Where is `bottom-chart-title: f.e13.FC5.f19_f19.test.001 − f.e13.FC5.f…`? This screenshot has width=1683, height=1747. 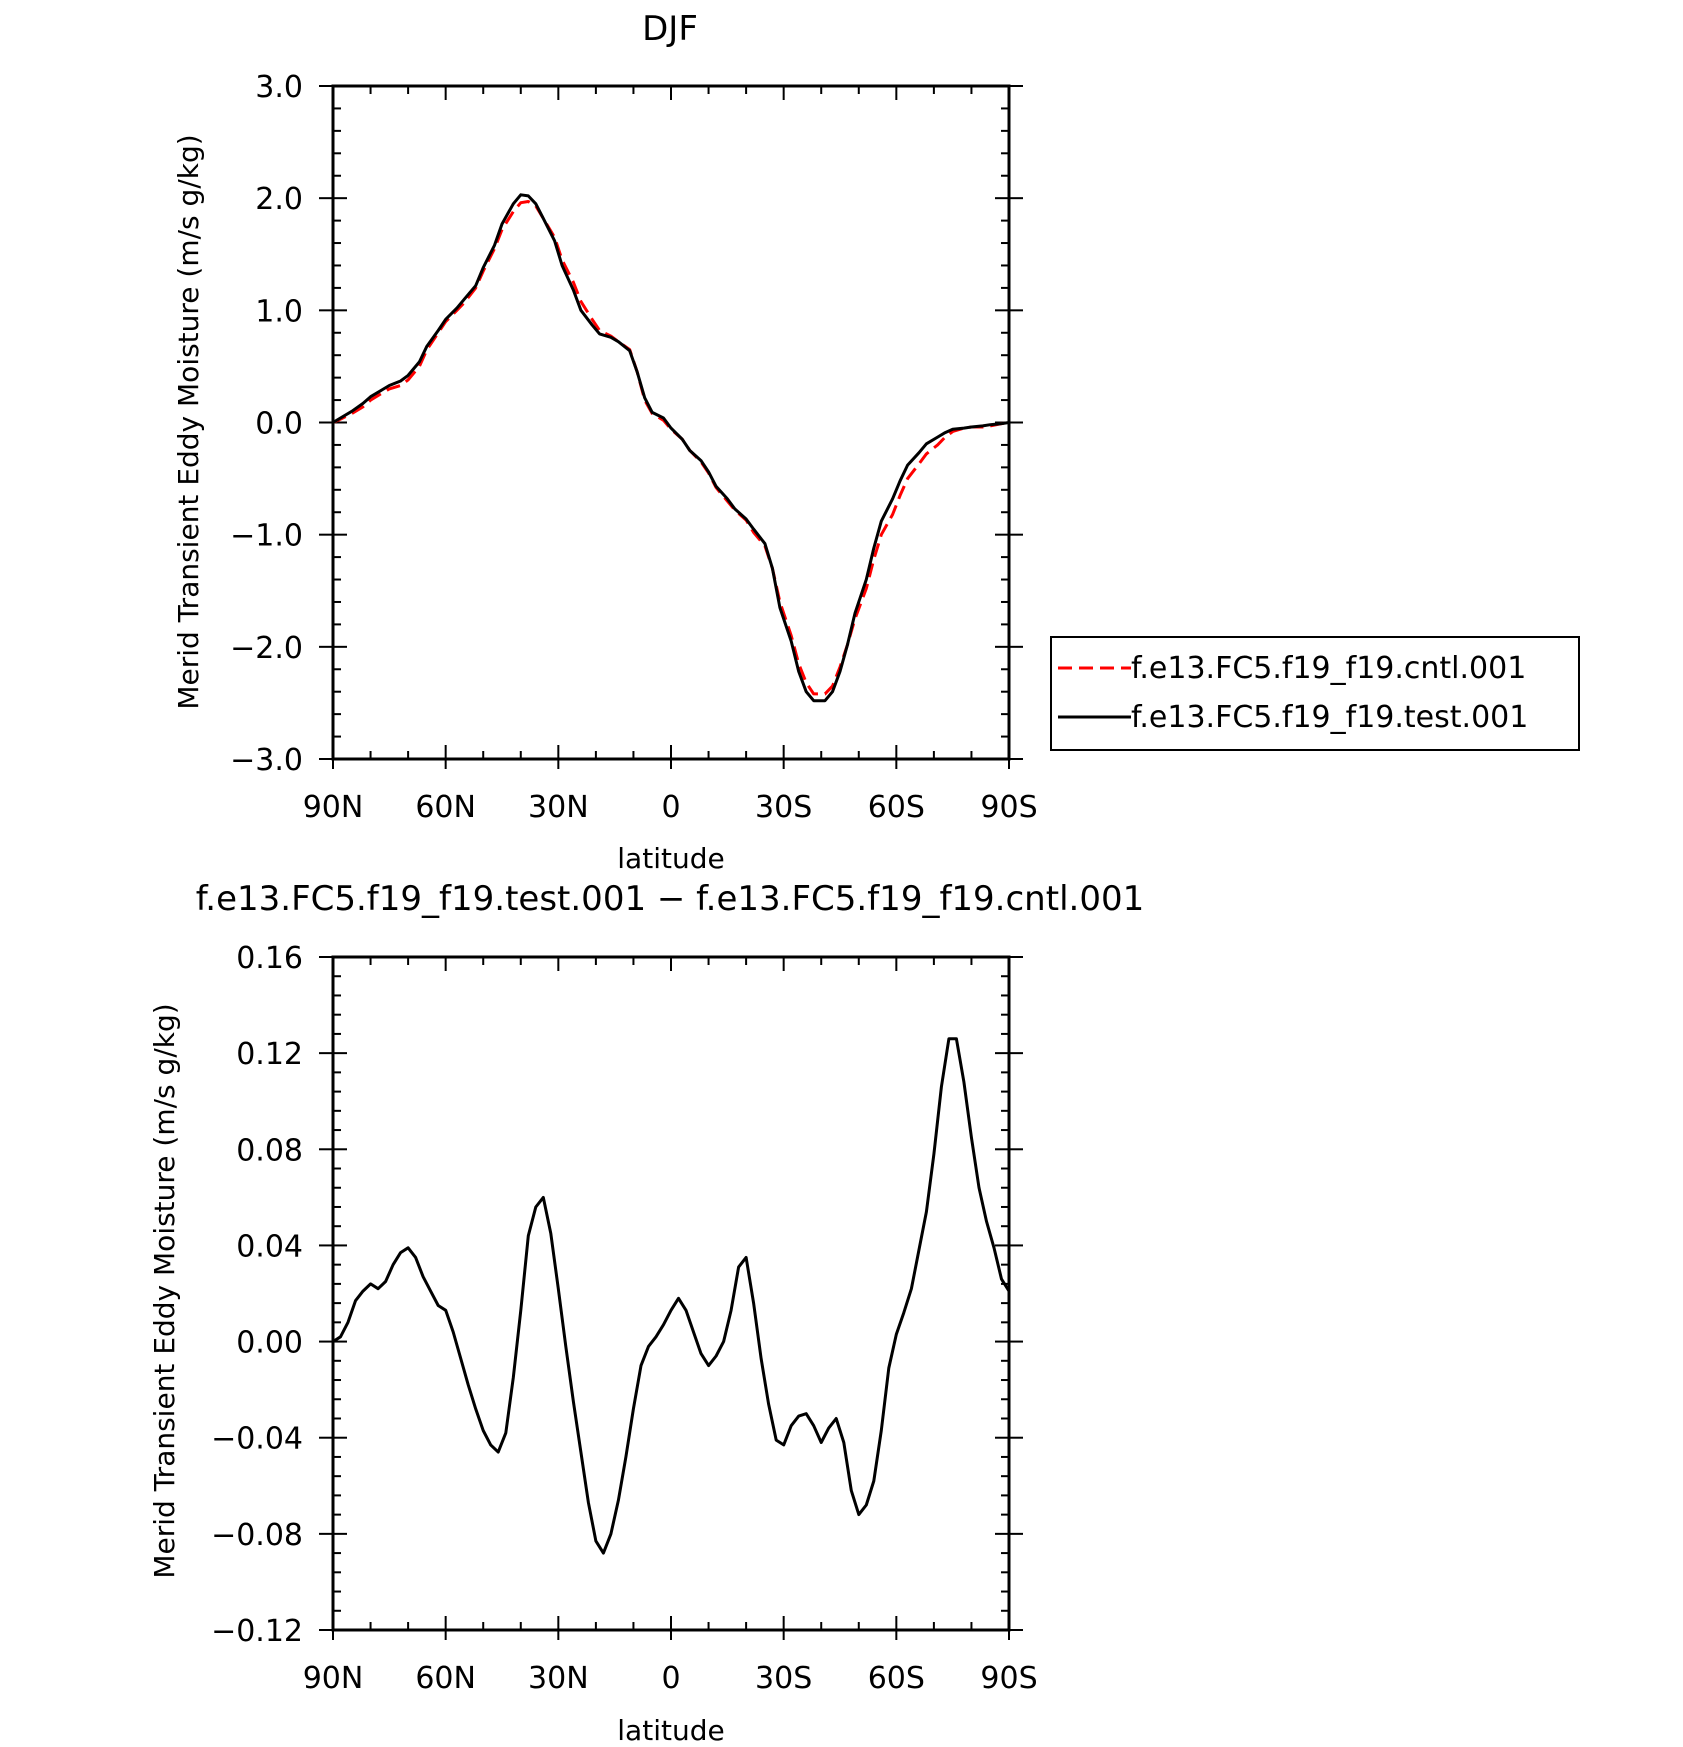
bottom-chart-title: f.e13.FC5.f19_f19.test.001 − f.e13.FC5.f… is located at coordinates (670, 899).